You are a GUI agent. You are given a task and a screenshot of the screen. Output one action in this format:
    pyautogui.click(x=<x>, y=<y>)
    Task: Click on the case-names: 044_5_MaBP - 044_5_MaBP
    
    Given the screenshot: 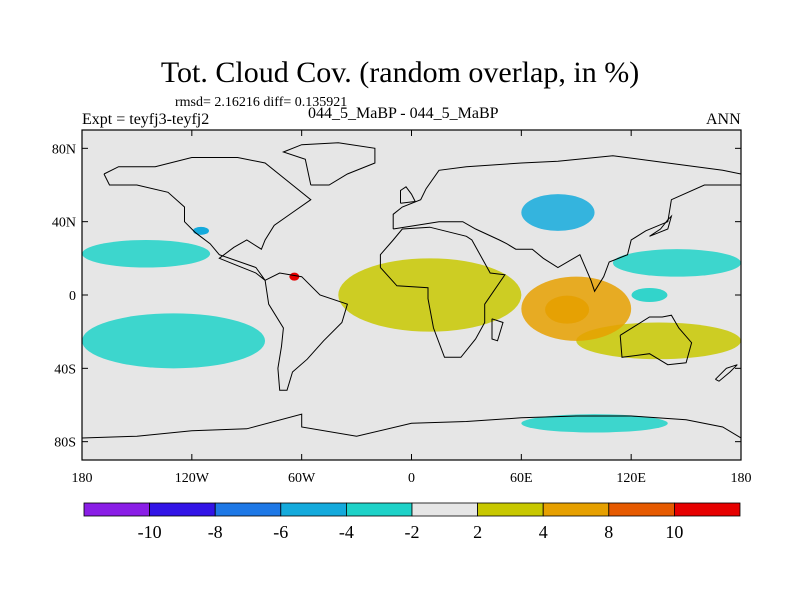 What is the action you would take?
    pyautogui.click(x=403, y=113)
    